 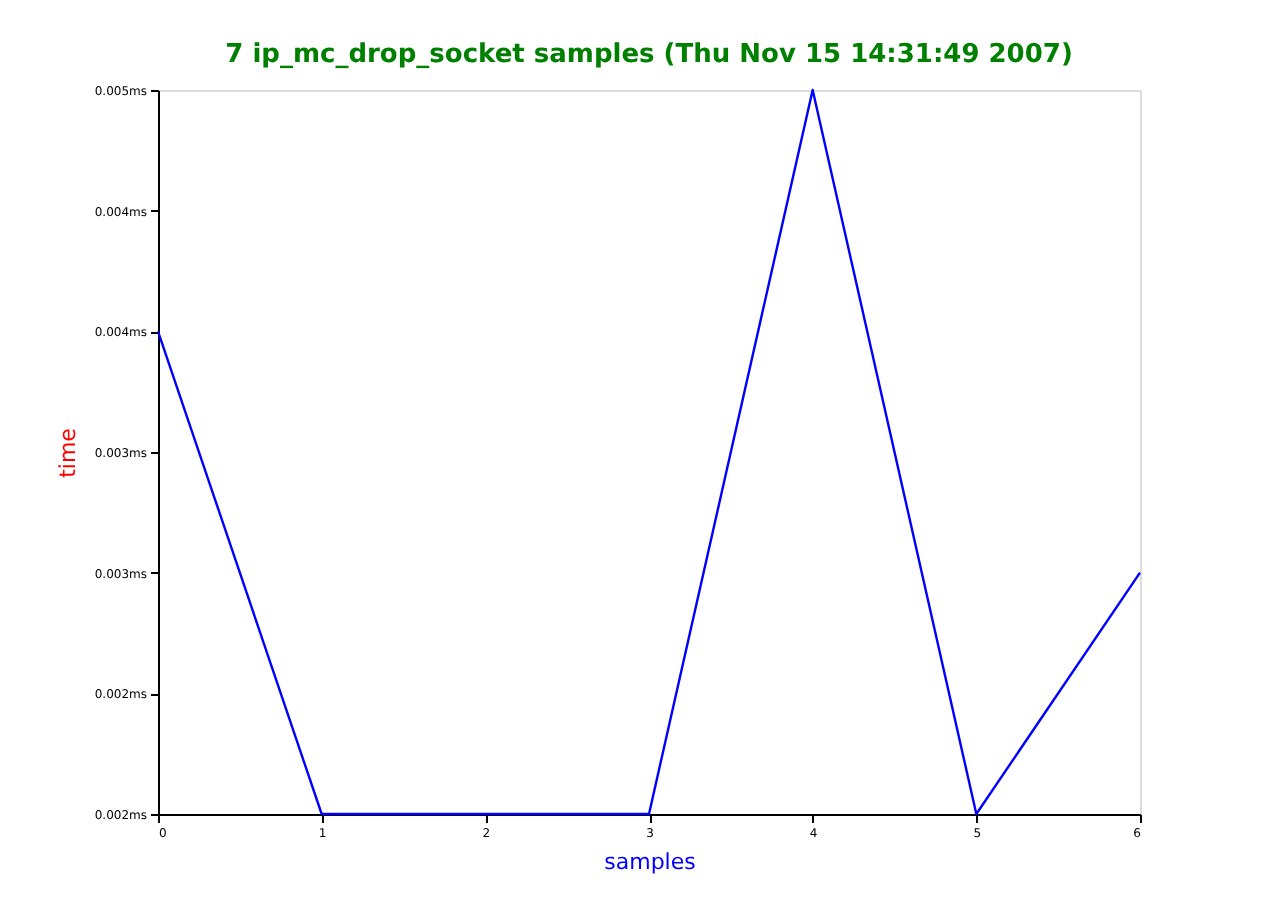 What do you see at coordinates (67, 452) in the screenshot?
I see `y-axis-title: time` at bounding box center [67, 452].